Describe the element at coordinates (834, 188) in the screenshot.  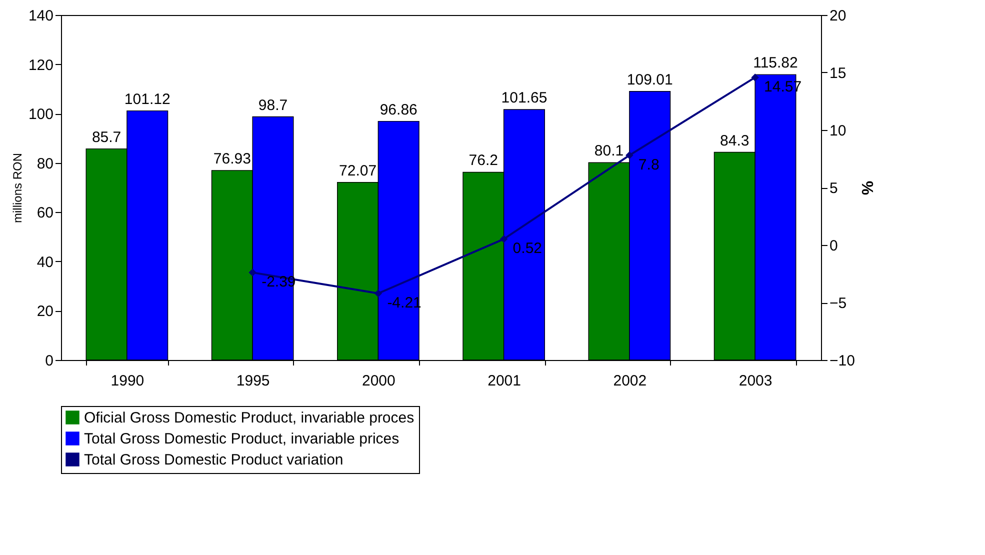
I see `y2-tick-label: 5` at that location.